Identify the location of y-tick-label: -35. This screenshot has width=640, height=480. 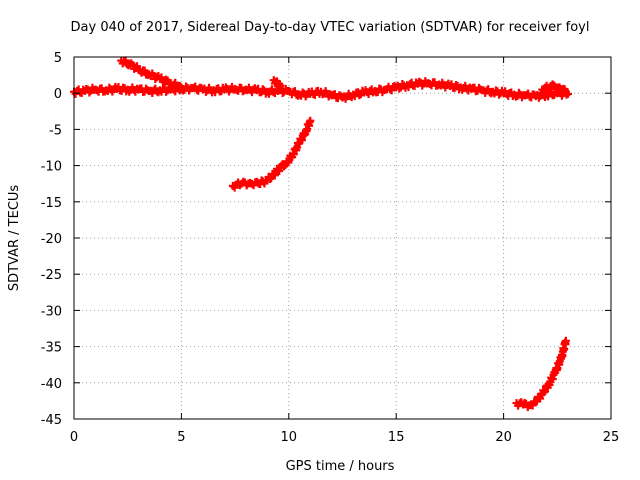
(51, 348).